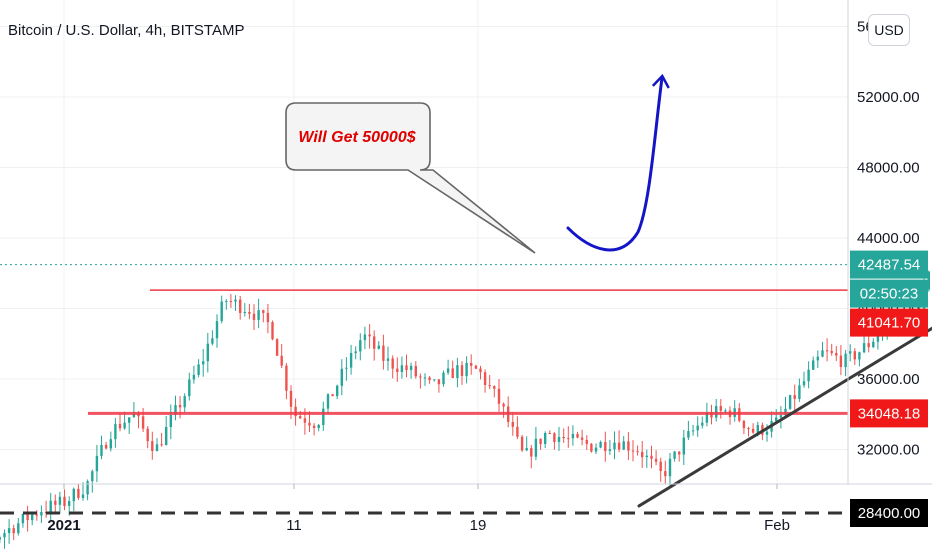 Image resolution: width=932 pixels, height=550 pixels. Describe the element at coordinates (888, 450) in the screenshot. I see `y-tick-label: 32000.00` at that location.